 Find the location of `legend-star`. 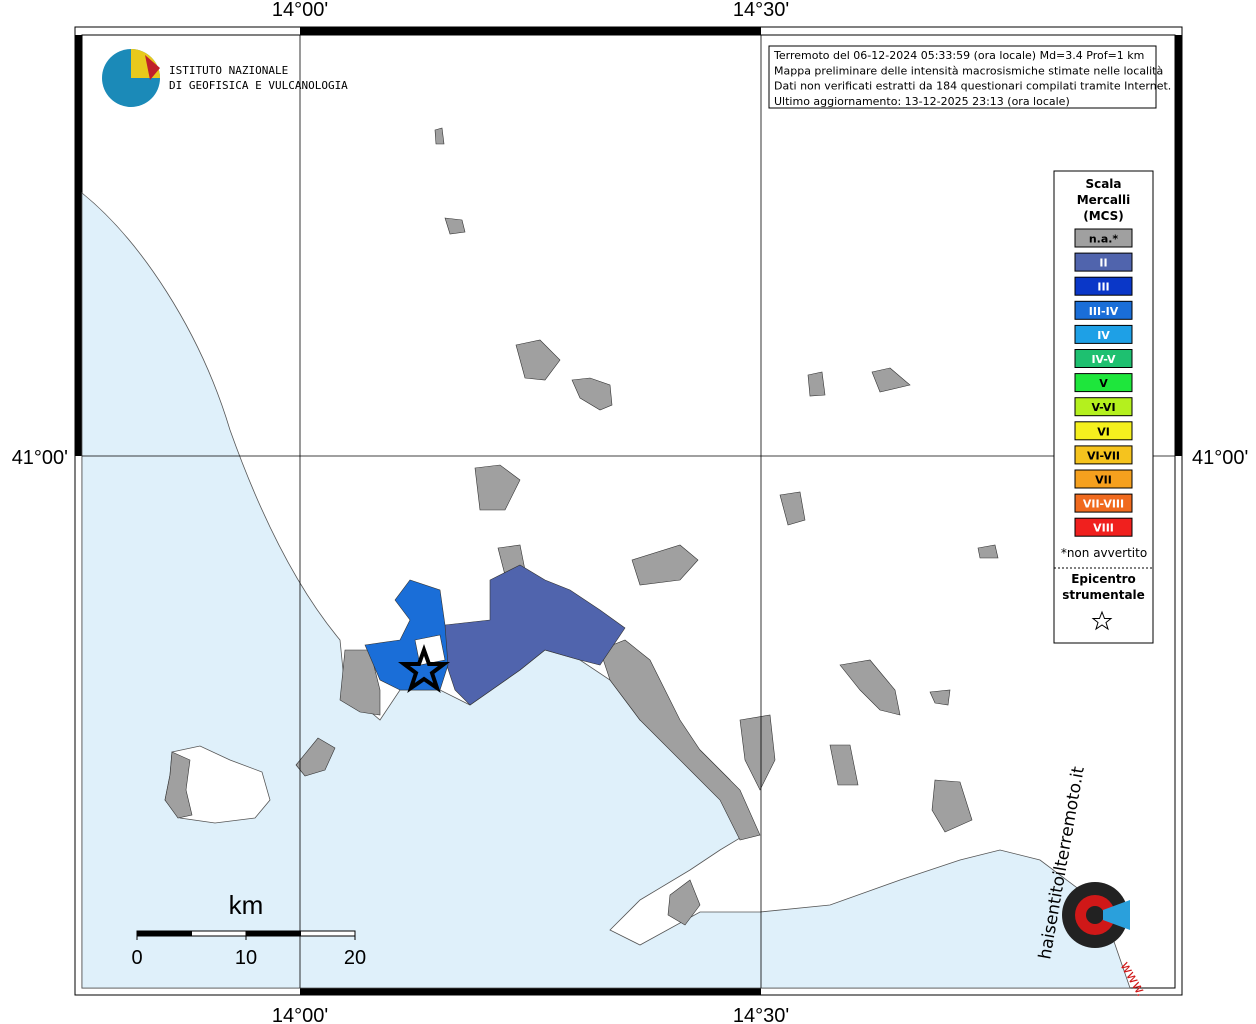

legend-star is located at coordinates (1102, 620).